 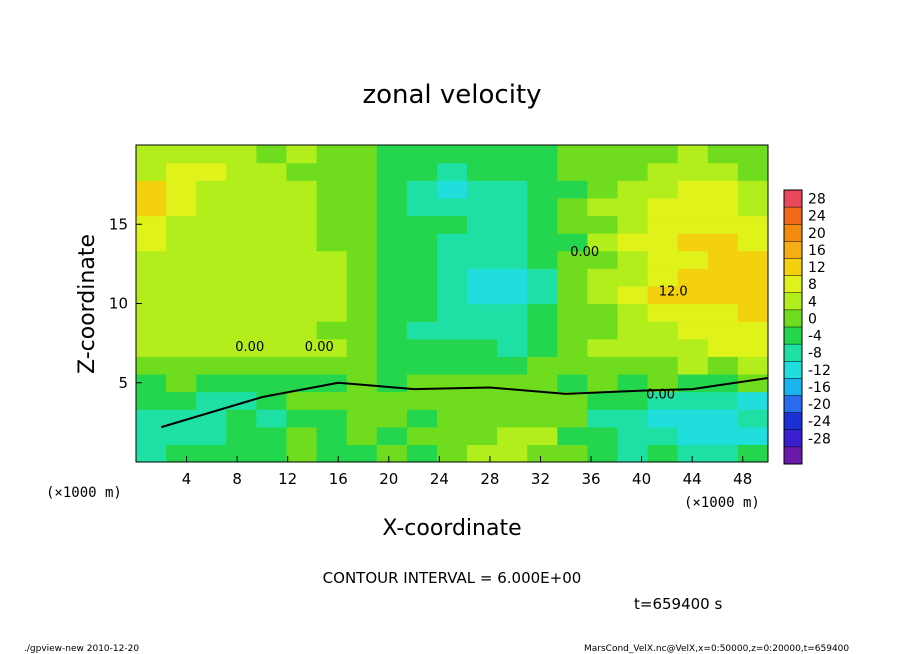 What do you see at coordinates (819, 422) in the screenshot?
I see `colorbar-label: -24` at bounding box center [819, 422].